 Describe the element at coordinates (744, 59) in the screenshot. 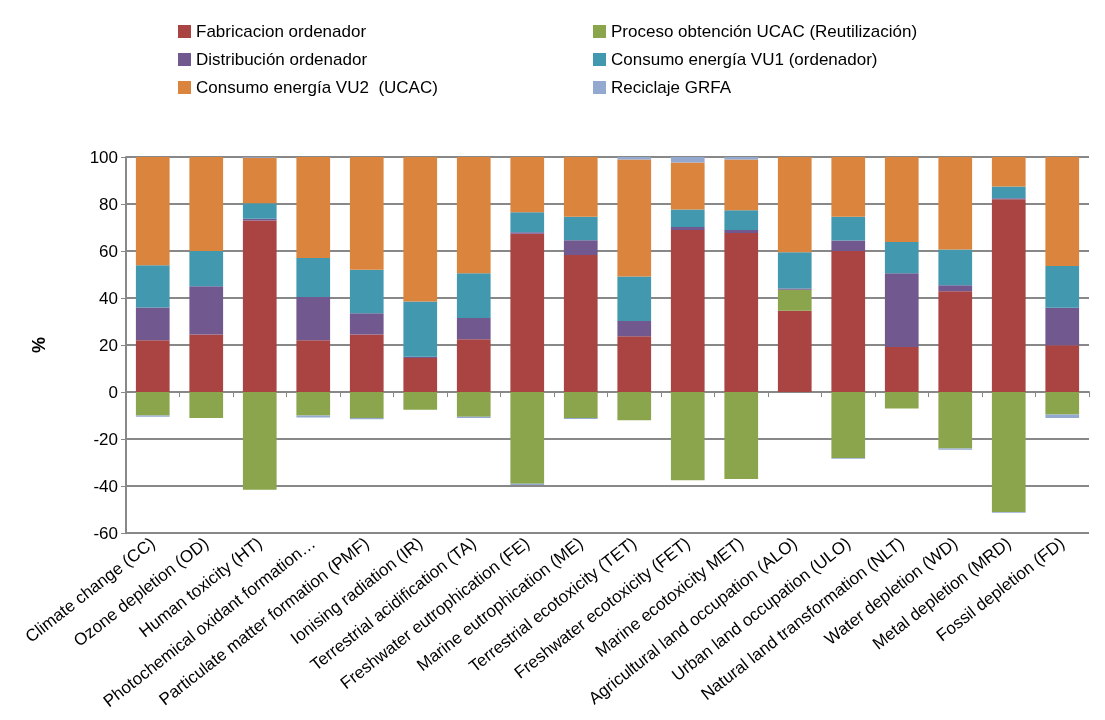

I see `legend-label: Consumo energía VU1 (ordenador)` at that location.